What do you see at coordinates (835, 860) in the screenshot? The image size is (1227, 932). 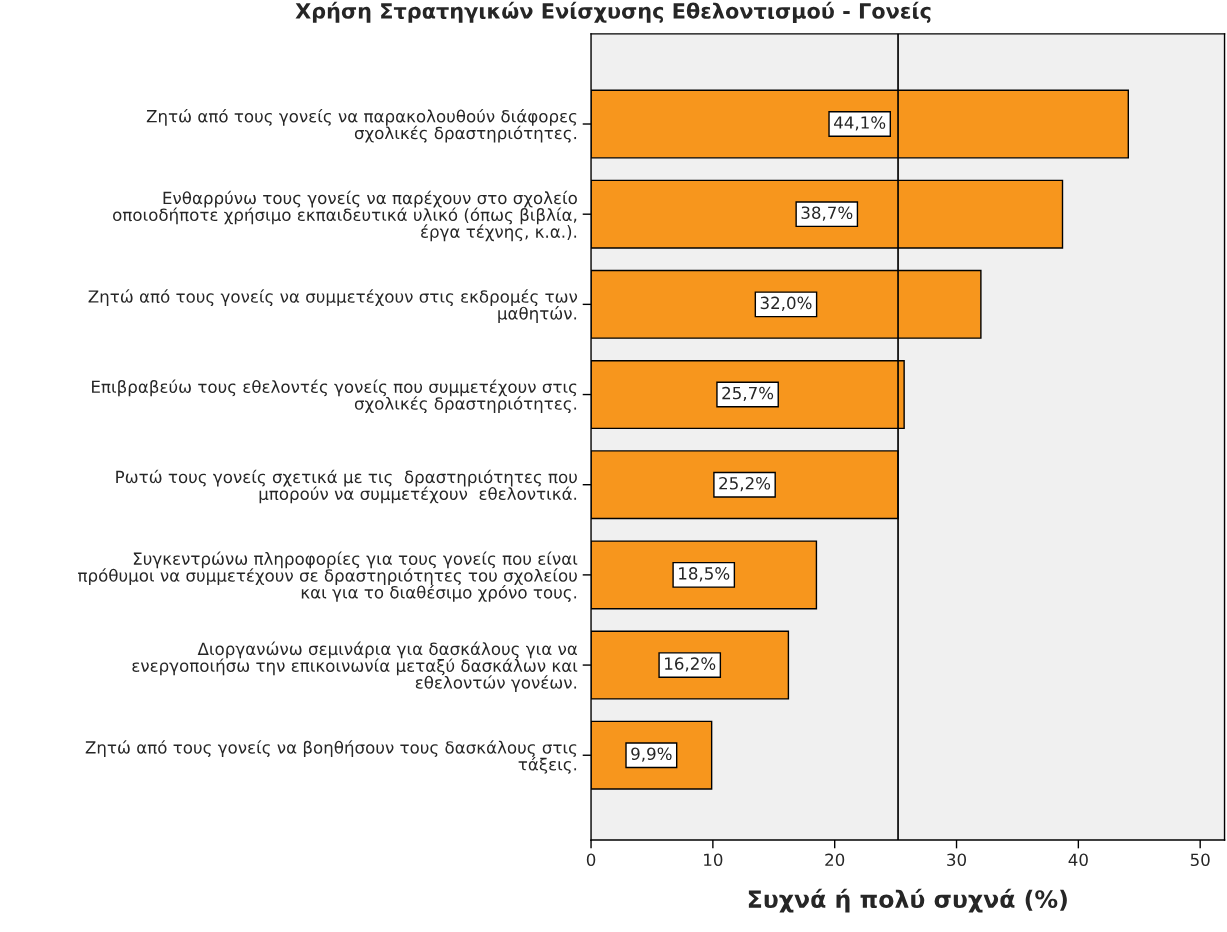 I see `x-tick-label: 20` at bounding box center [835, 860].